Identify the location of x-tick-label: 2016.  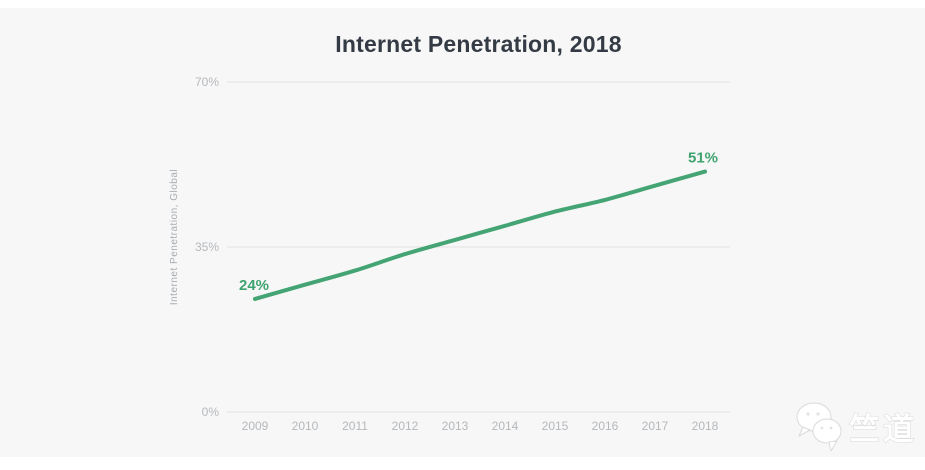
(605, 426).